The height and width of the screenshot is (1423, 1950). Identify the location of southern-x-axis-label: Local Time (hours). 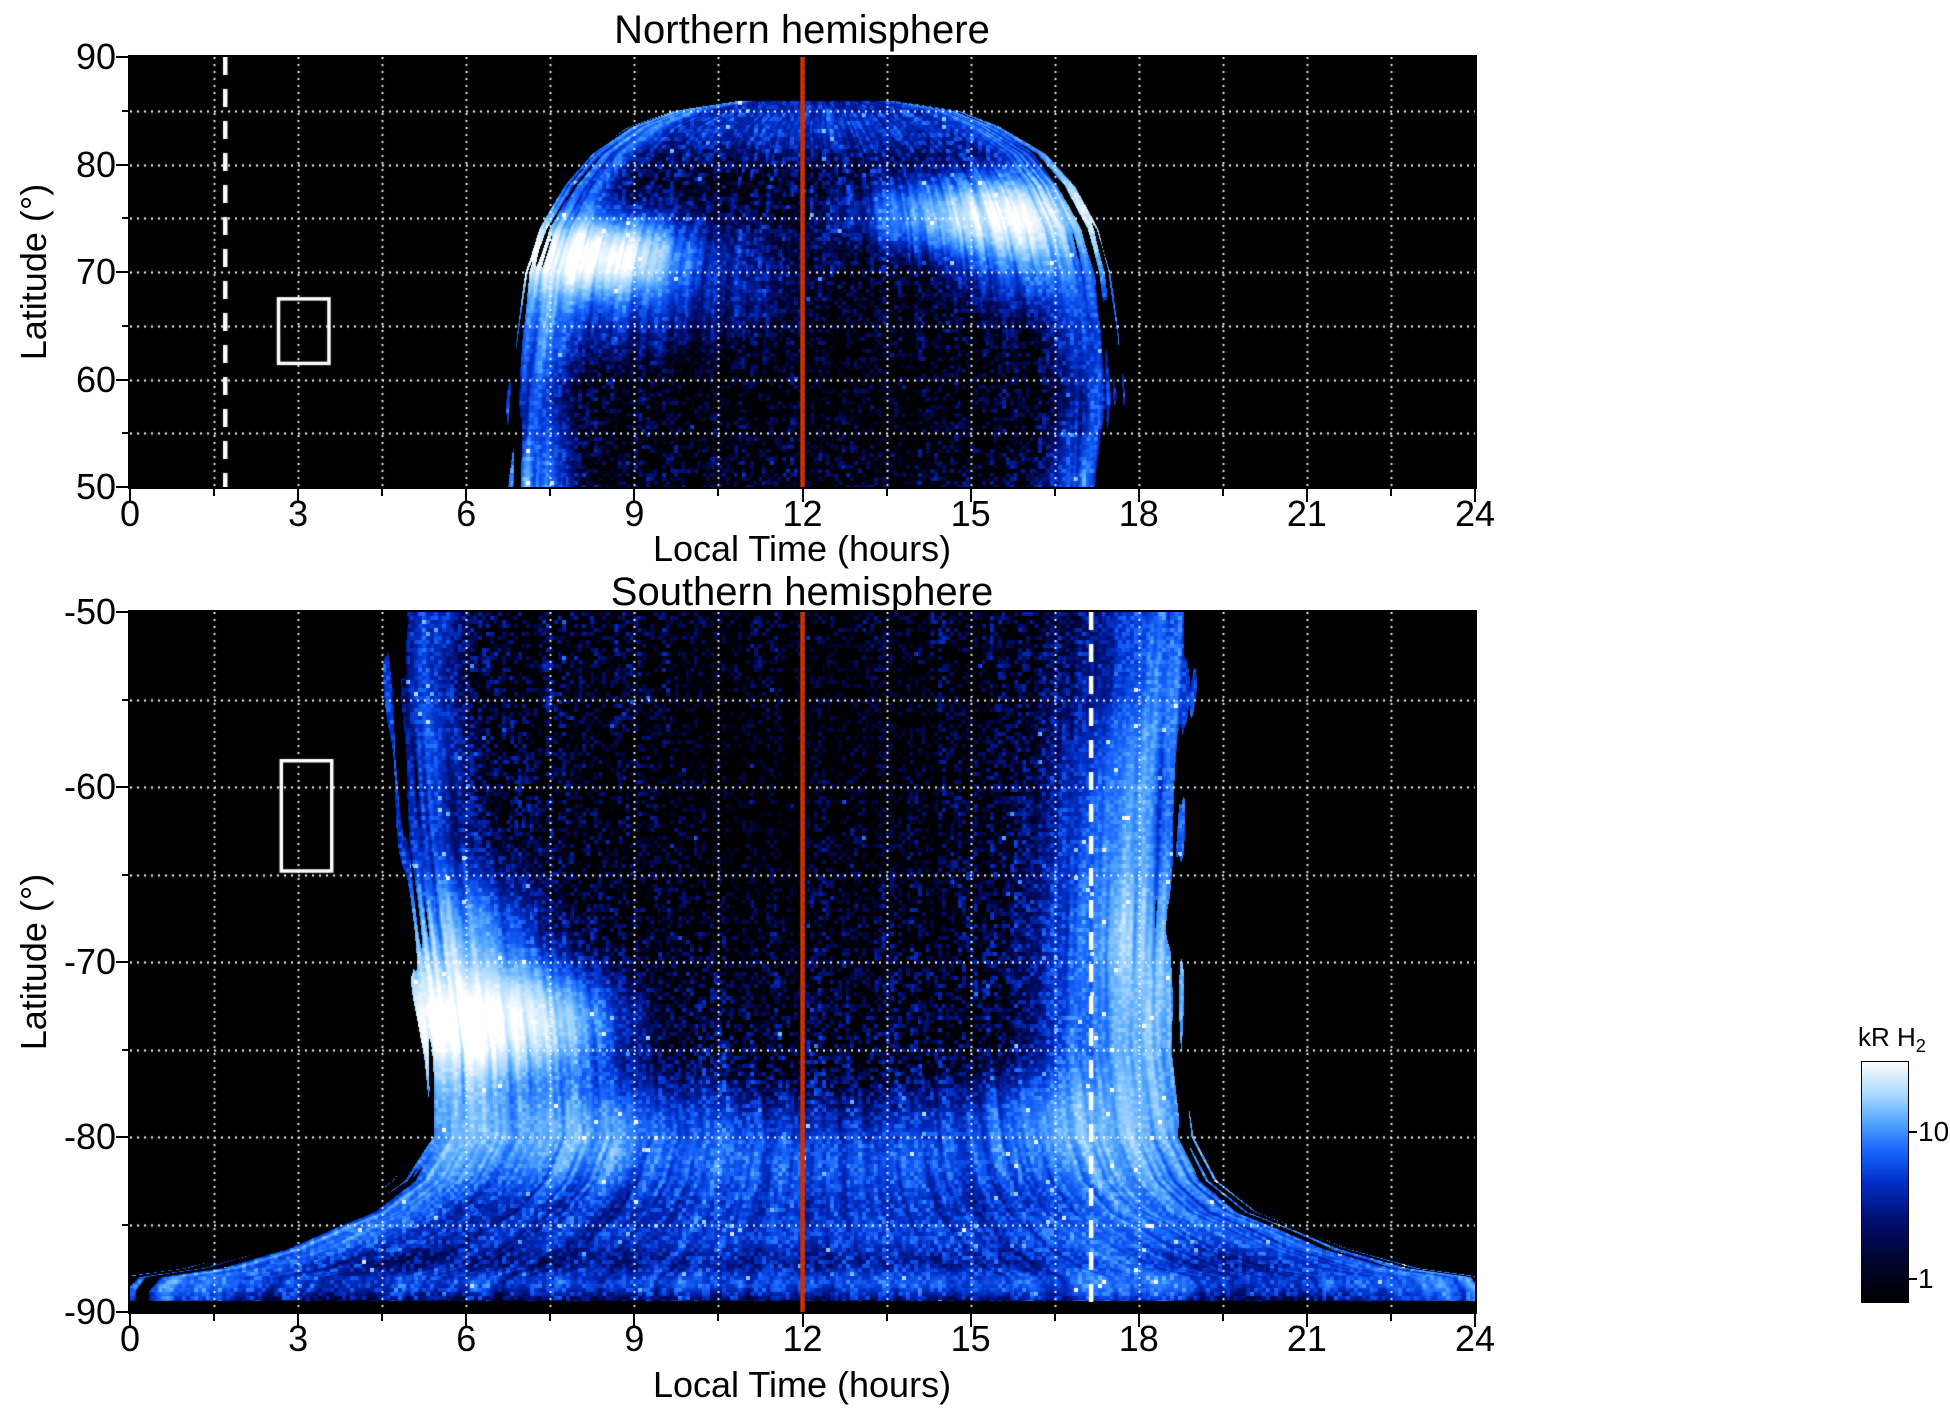
(802, 1384).